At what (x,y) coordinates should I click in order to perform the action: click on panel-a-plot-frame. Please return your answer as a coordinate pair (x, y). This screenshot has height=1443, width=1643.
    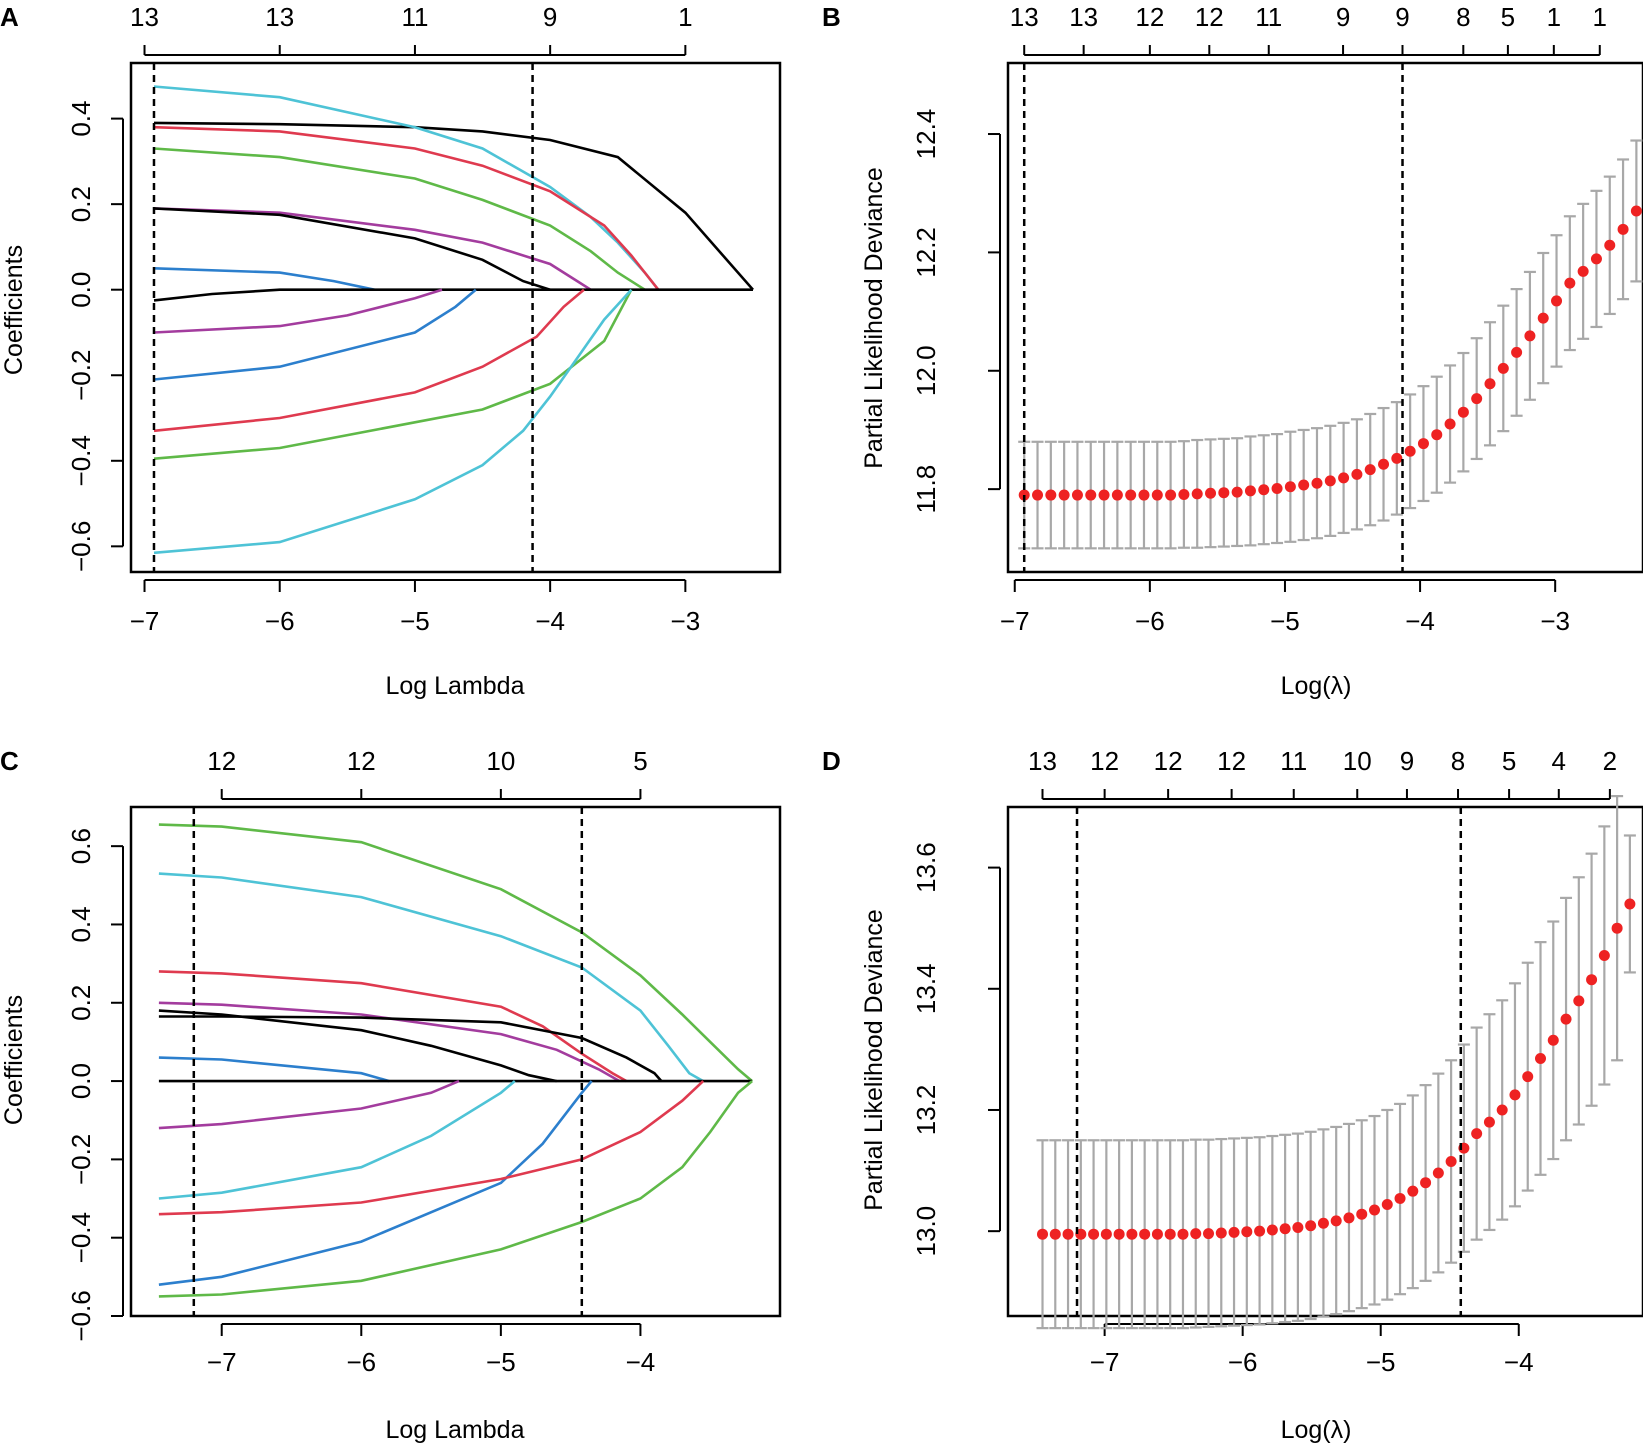
    Looking at the image, I should click on (455, 317).